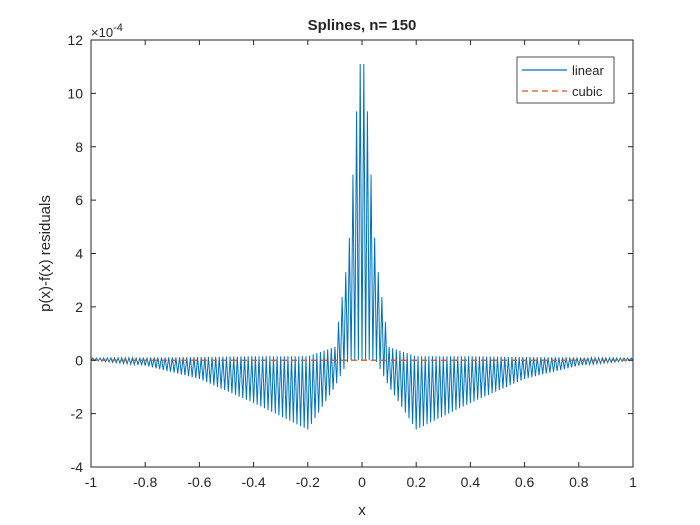 Image resolution: width=700 pixels, height=525 pixels. What do you see at coordinates (79, 254) in the screenshot?
I see `y-tick-label: 4` at bounding box center [79, 254].